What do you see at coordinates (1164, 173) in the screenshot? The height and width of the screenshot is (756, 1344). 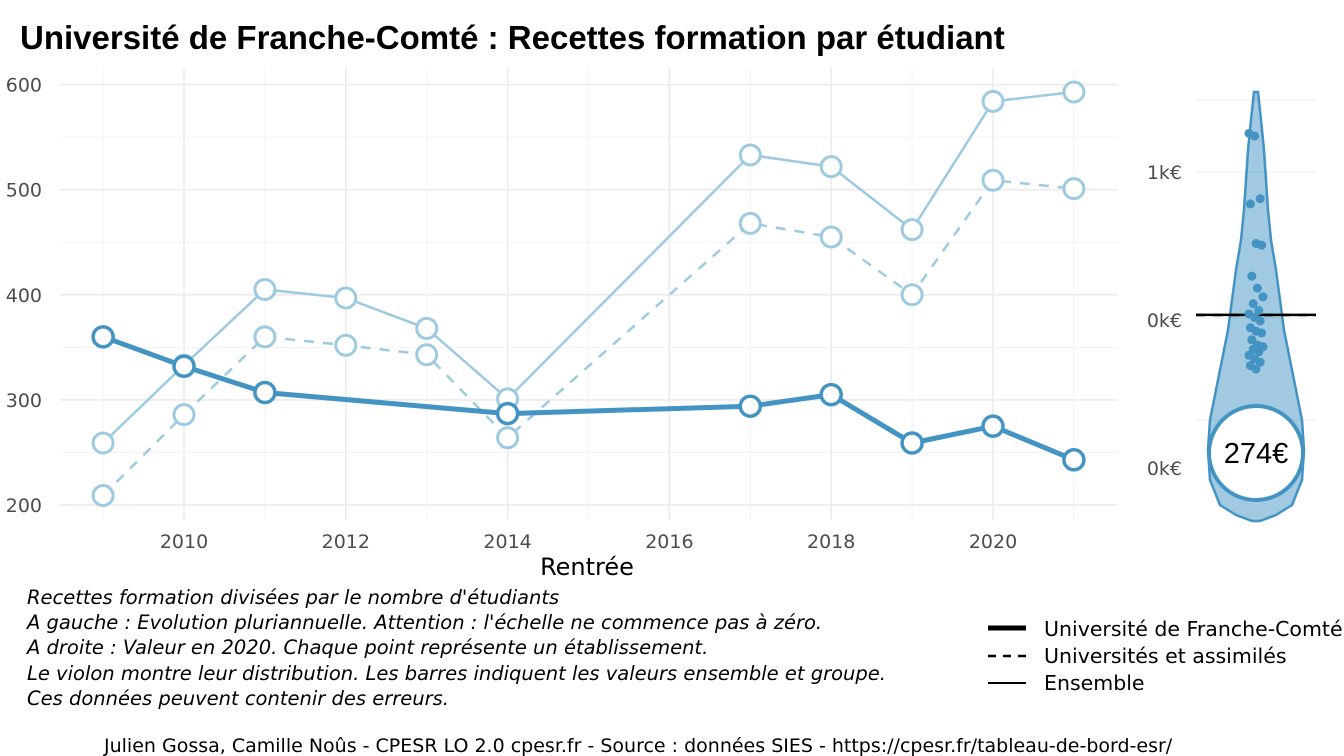 I see `violin-tick-label: 1k€` at bounding box center [1164, 173].